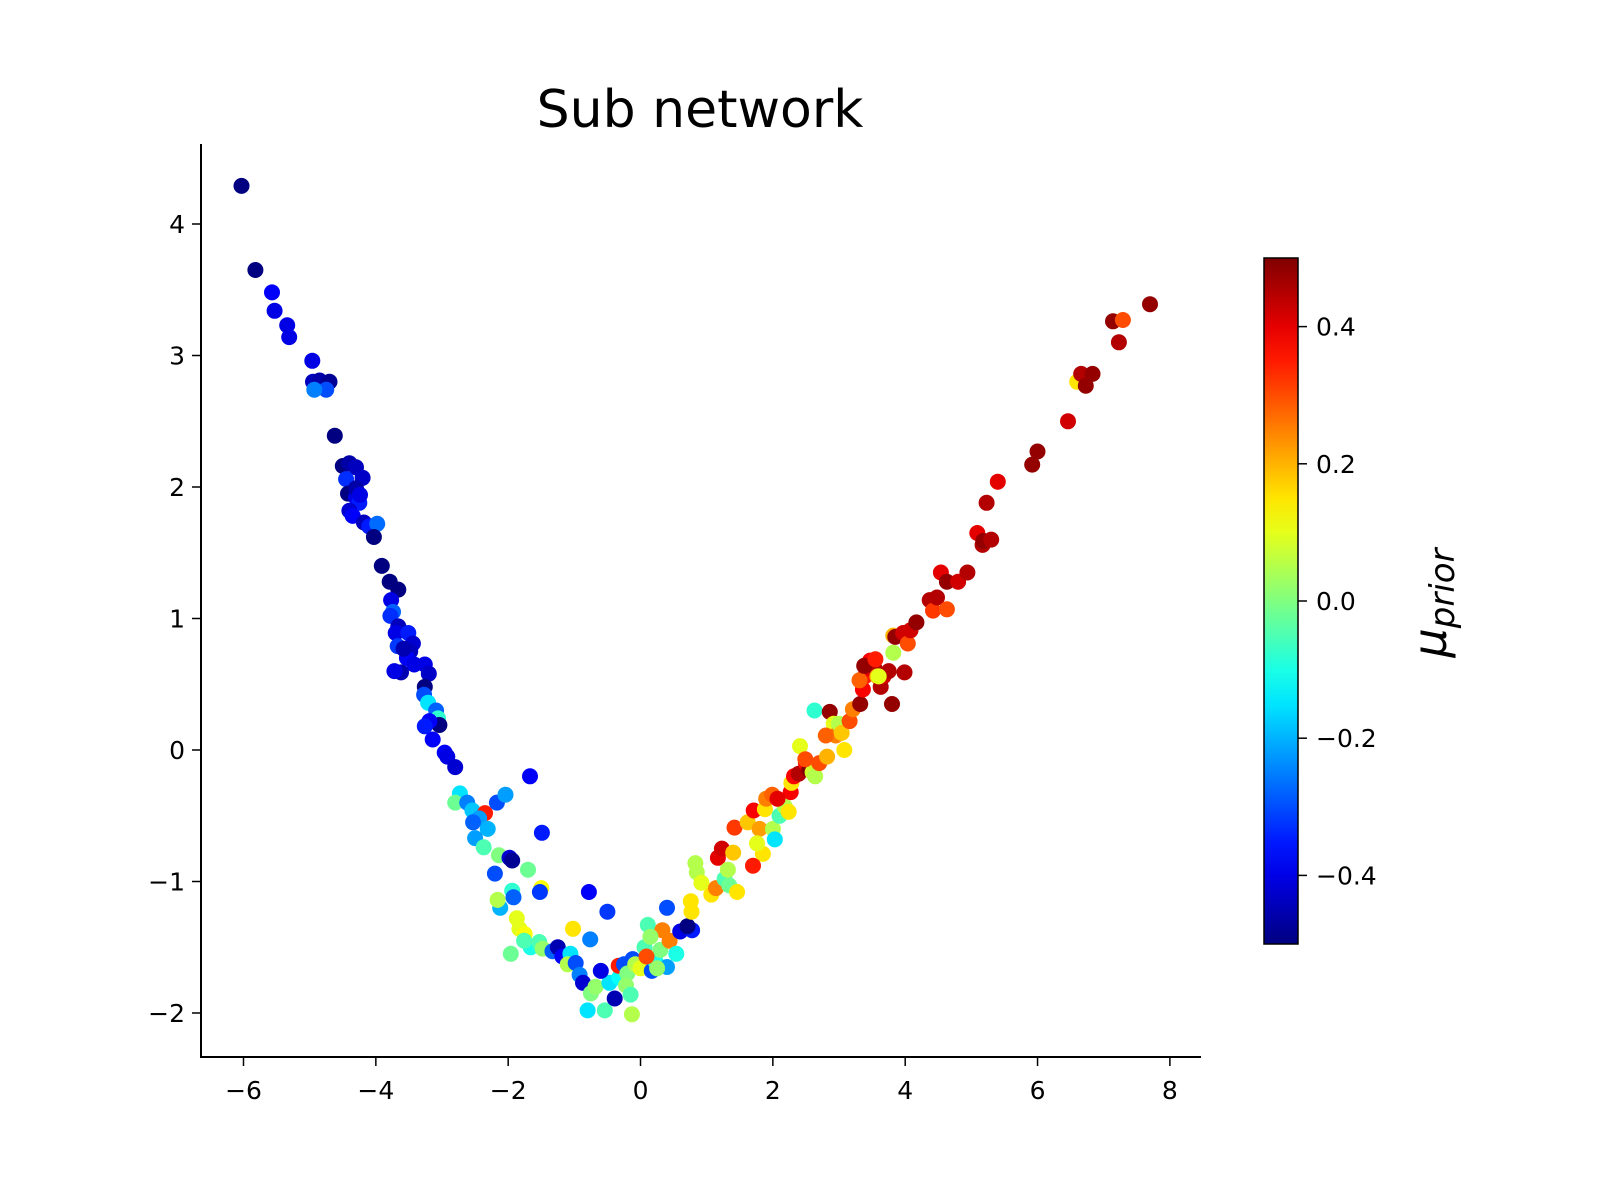  Describe the element at coordinates (701, 1081) in the screenshot. I see `x-ticks: −6 −4 −2 0 2 4 6 8` at that location.